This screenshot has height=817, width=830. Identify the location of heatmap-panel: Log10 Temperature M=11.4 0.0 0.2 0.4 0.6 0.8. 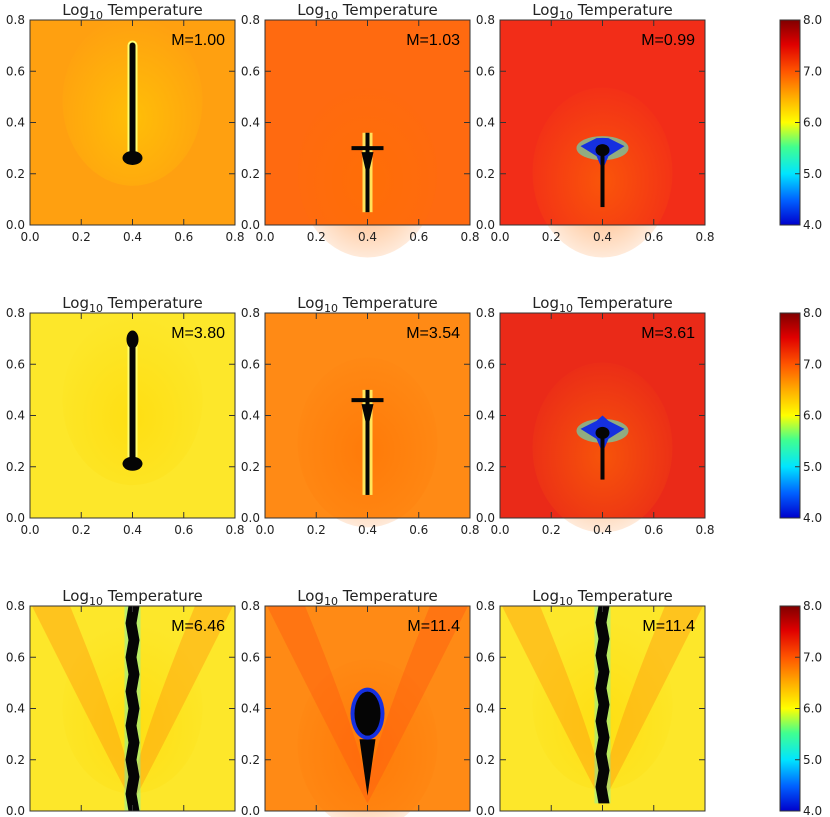
(591, 702).